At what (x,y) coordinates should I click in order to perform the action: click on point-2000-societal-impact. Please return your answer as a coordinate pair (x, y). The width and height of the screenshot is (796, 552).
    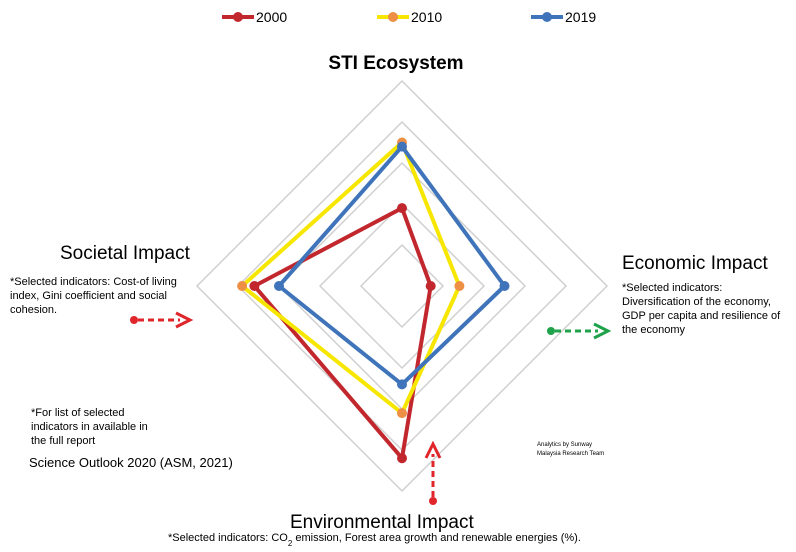
    Looking at the image, I should click on (254, 286).